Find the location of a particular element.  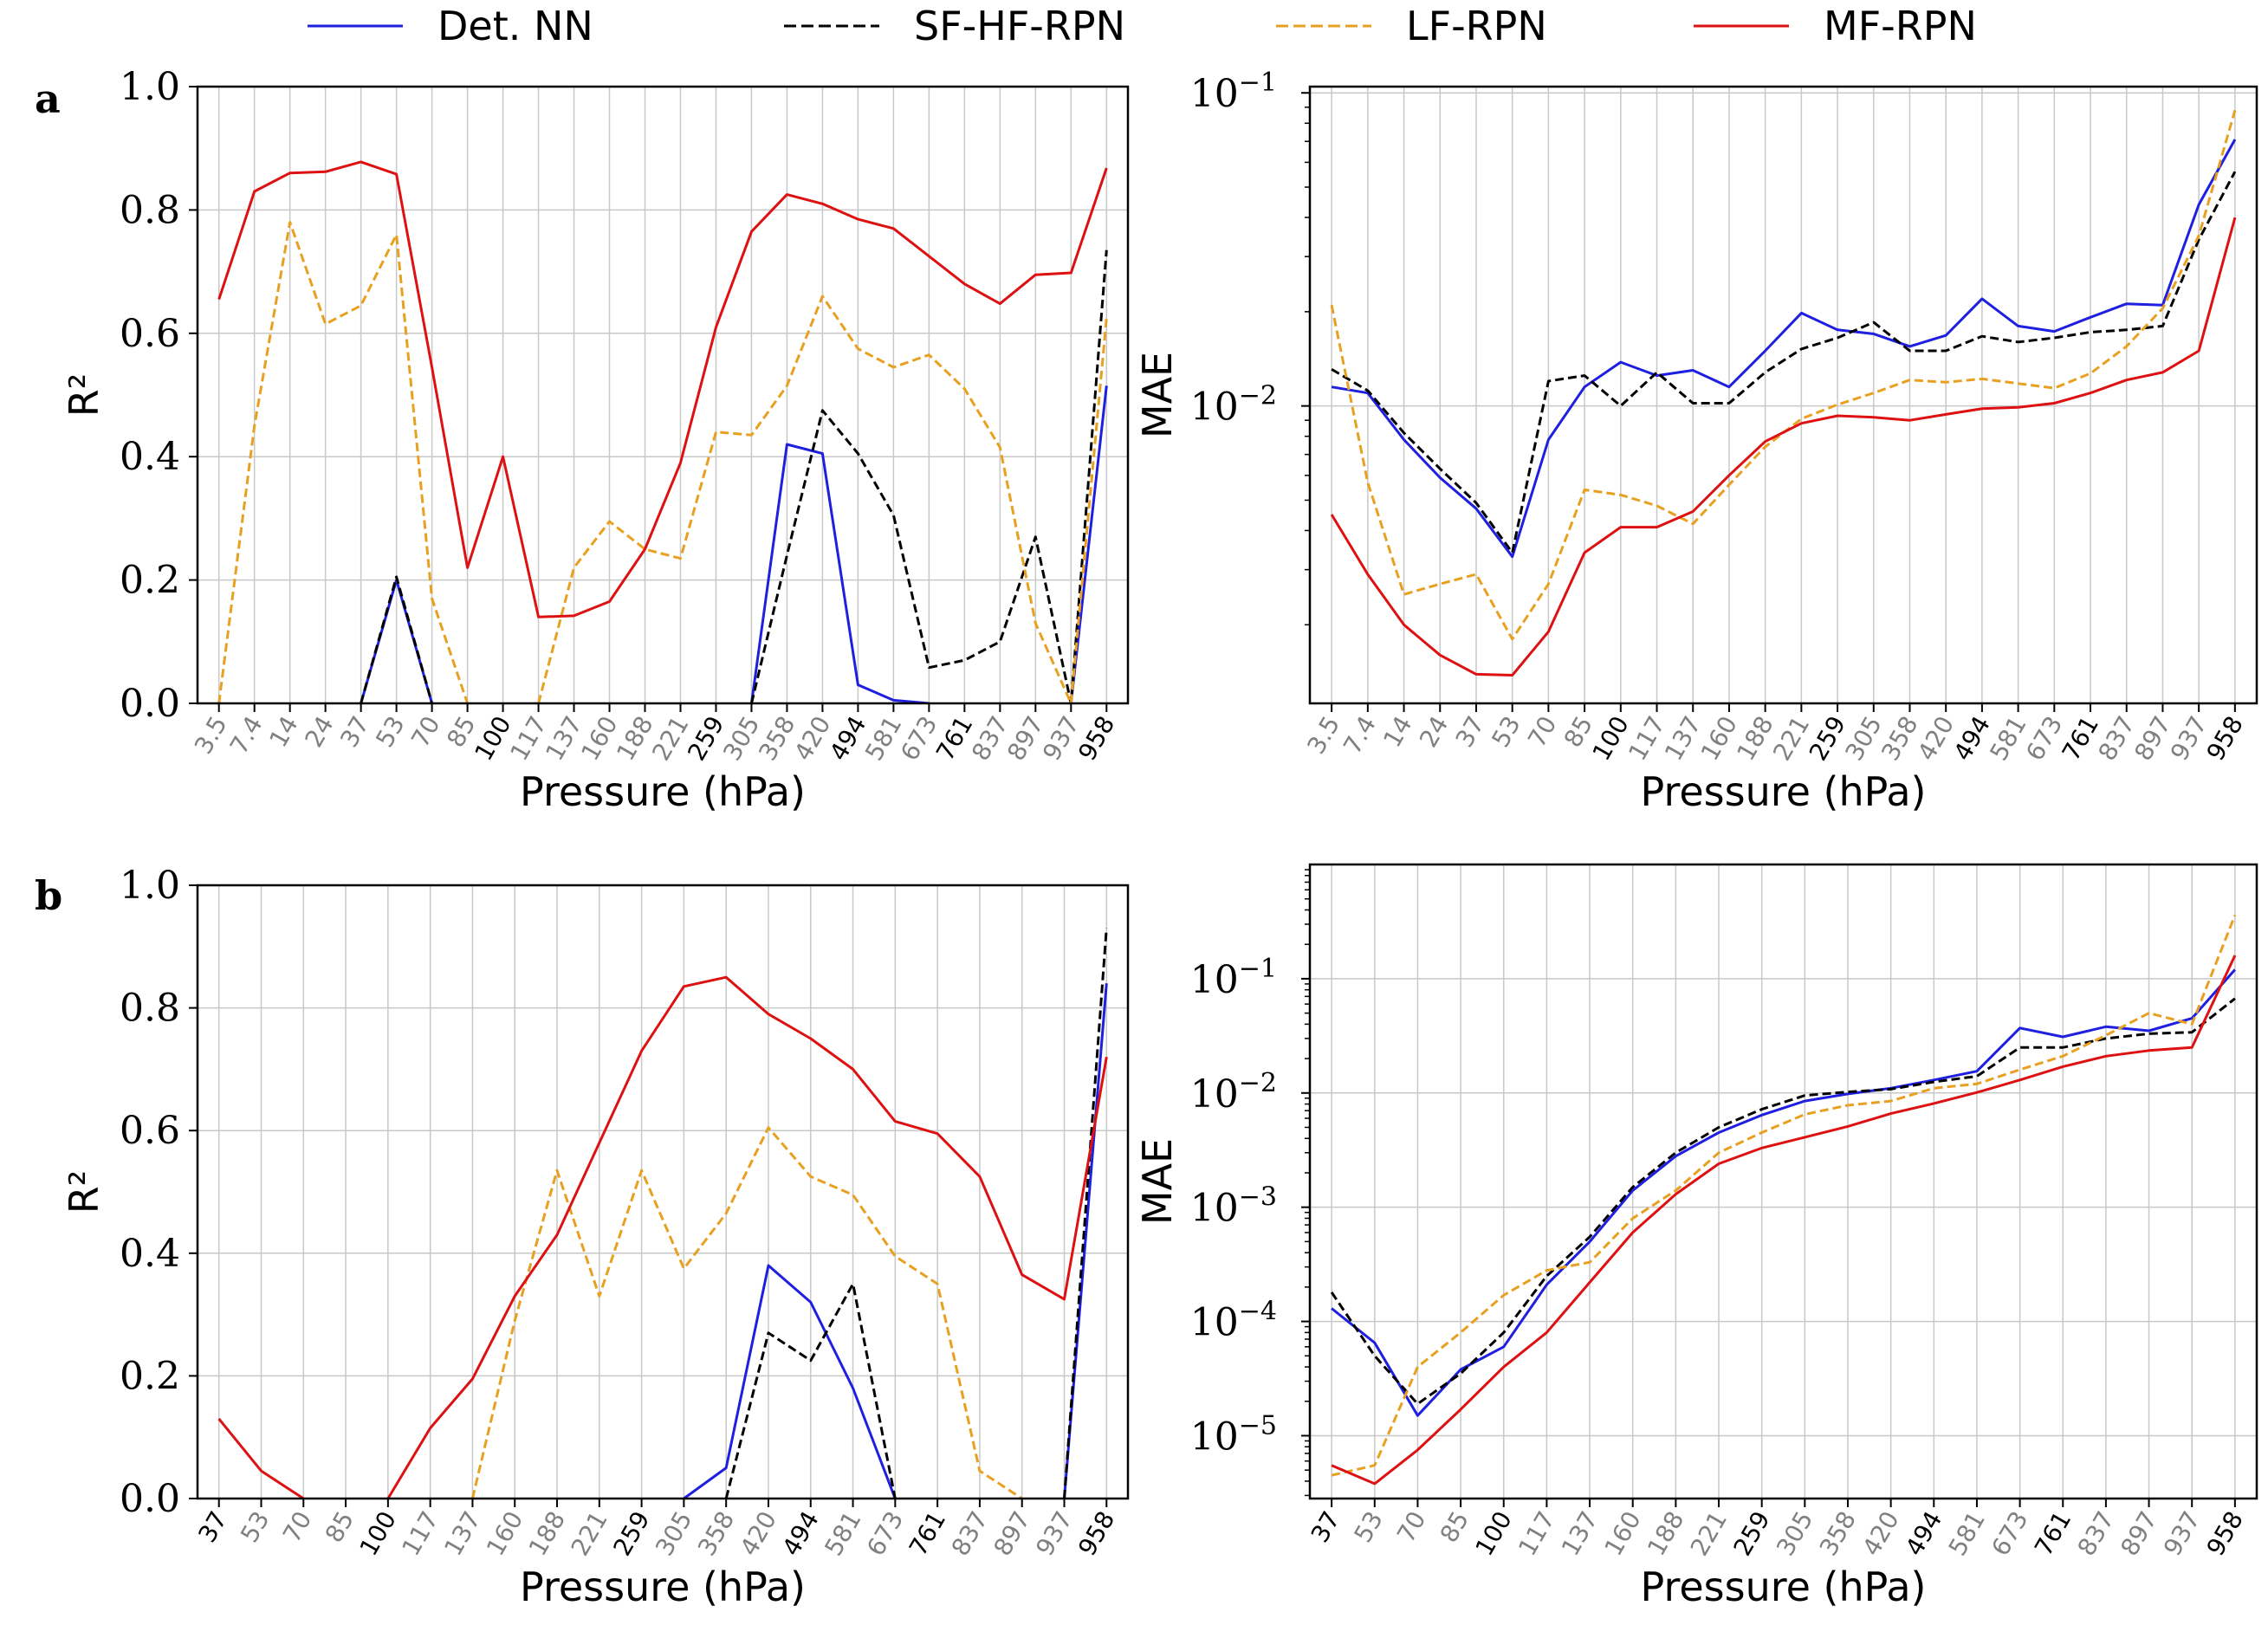

x-tick-label: 85 is located at coordinates (340, 1526).